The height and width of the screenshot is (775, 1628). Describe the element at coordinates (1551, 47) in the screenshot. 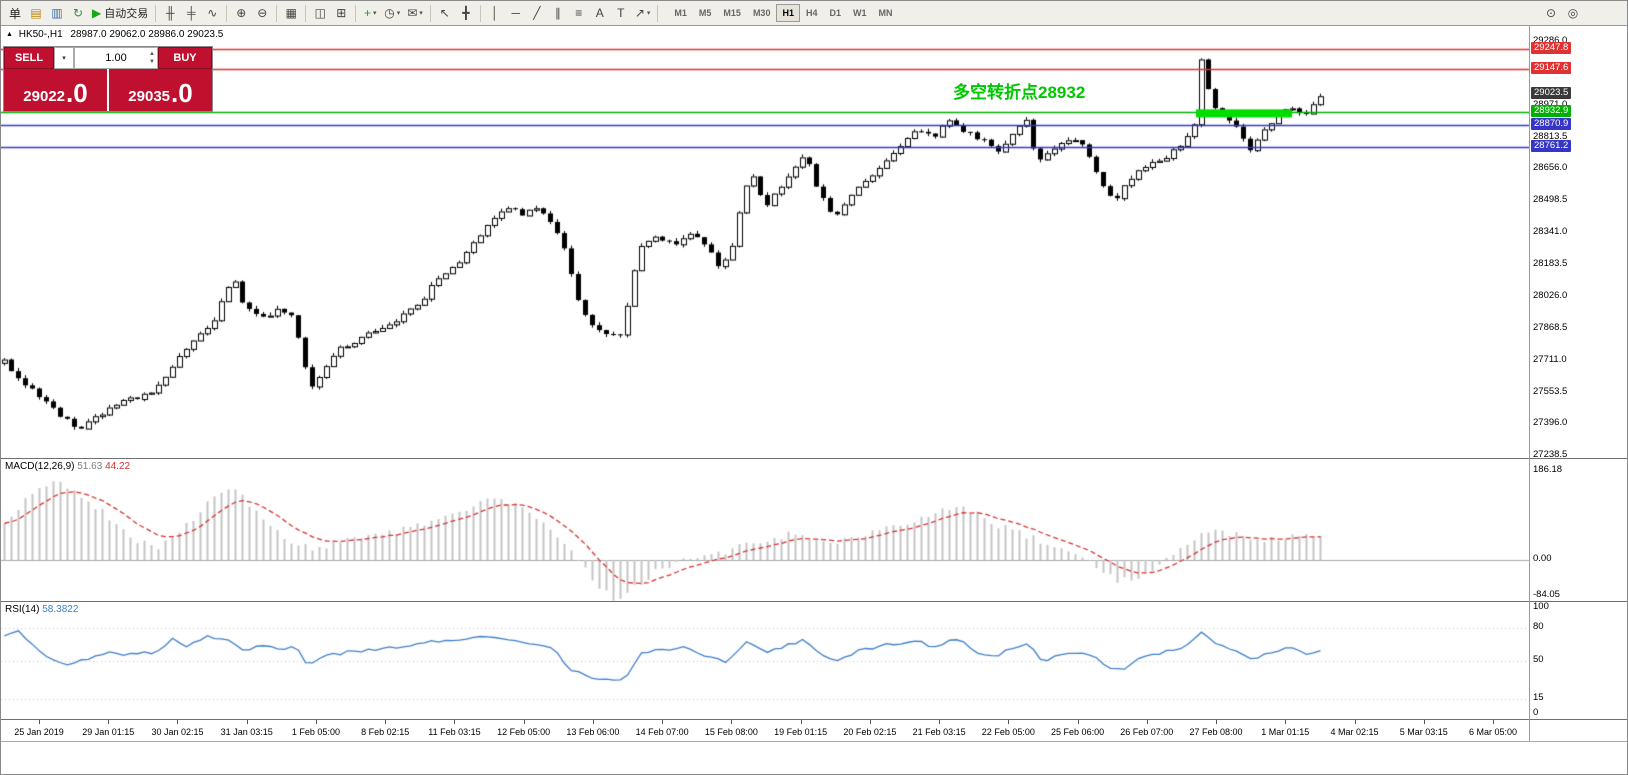

I see `price-level-label: 29247.8` at that location.